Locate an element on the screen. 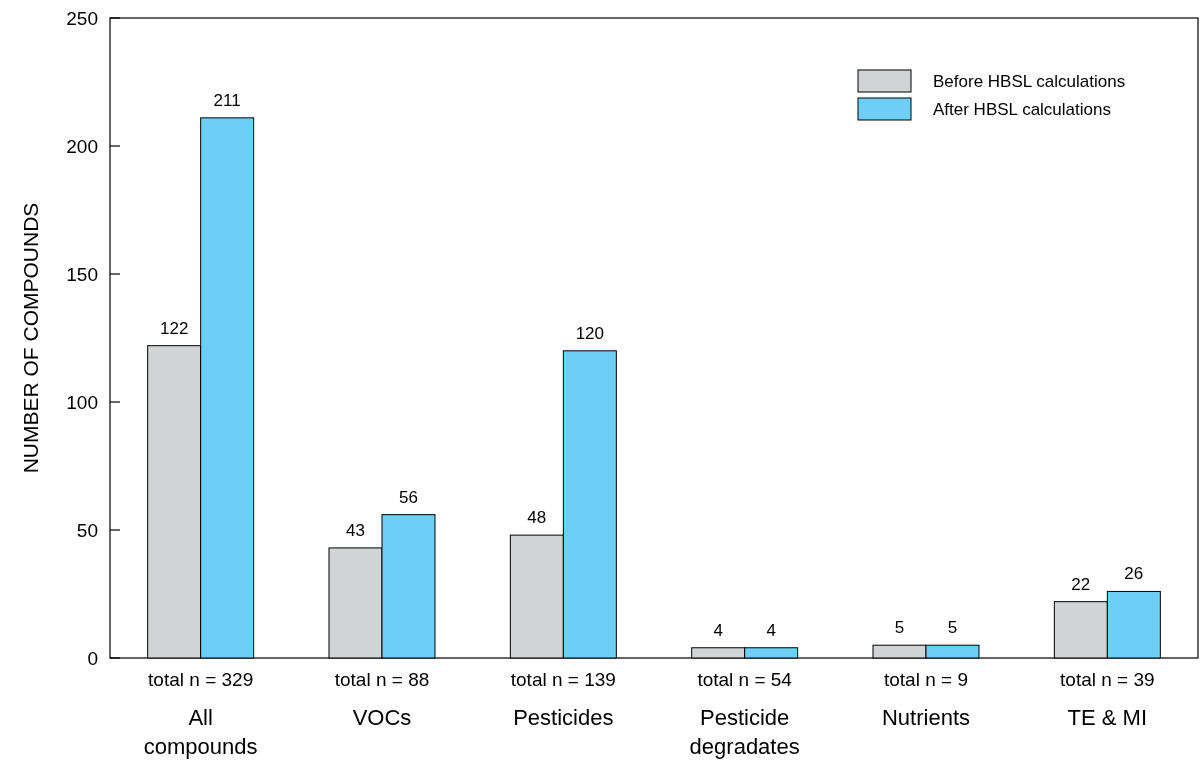 The image size is (1204, 774). y-tick-label: 0 is located at coordinates (92, 658).